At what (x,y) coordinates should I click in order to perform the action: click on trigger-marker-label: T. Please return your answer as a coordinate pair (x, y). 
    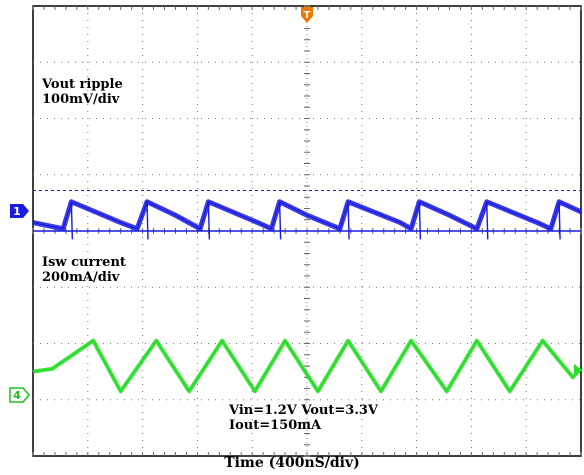
    Looking at the image, I should click on (307, 15).